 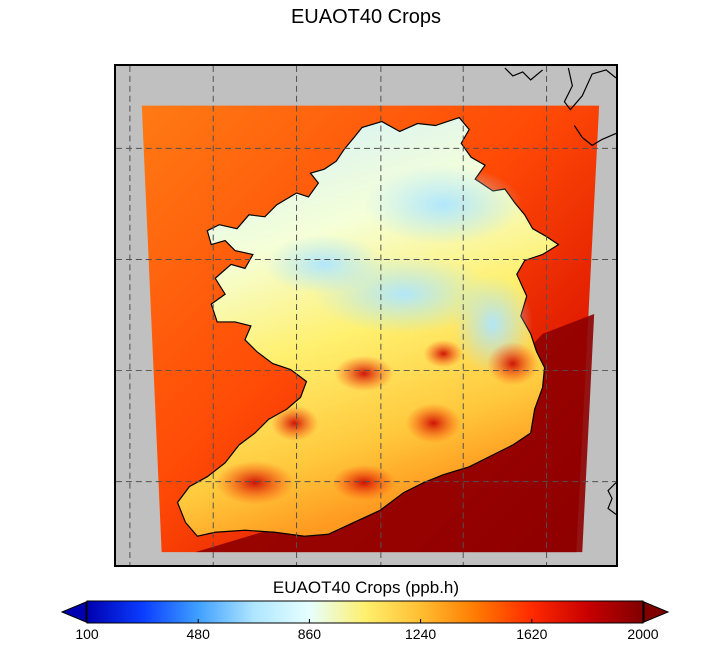 I want to click on colorbar-tick-label: 860, so click(x=309, y=634).